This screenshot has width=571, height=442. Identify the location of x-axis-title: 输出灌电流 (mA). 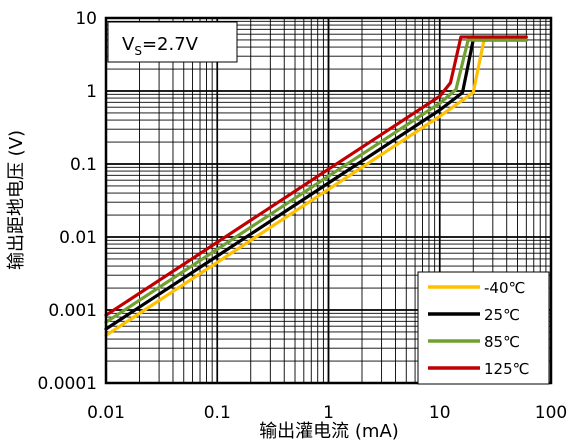
(329, 431).